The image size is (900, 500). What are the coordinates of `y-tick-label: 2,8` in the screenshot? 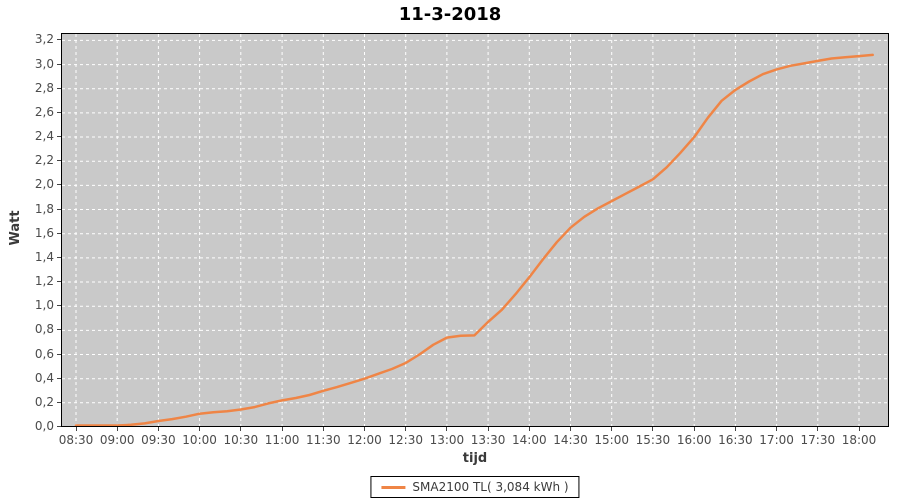 It's located at (44, 87).